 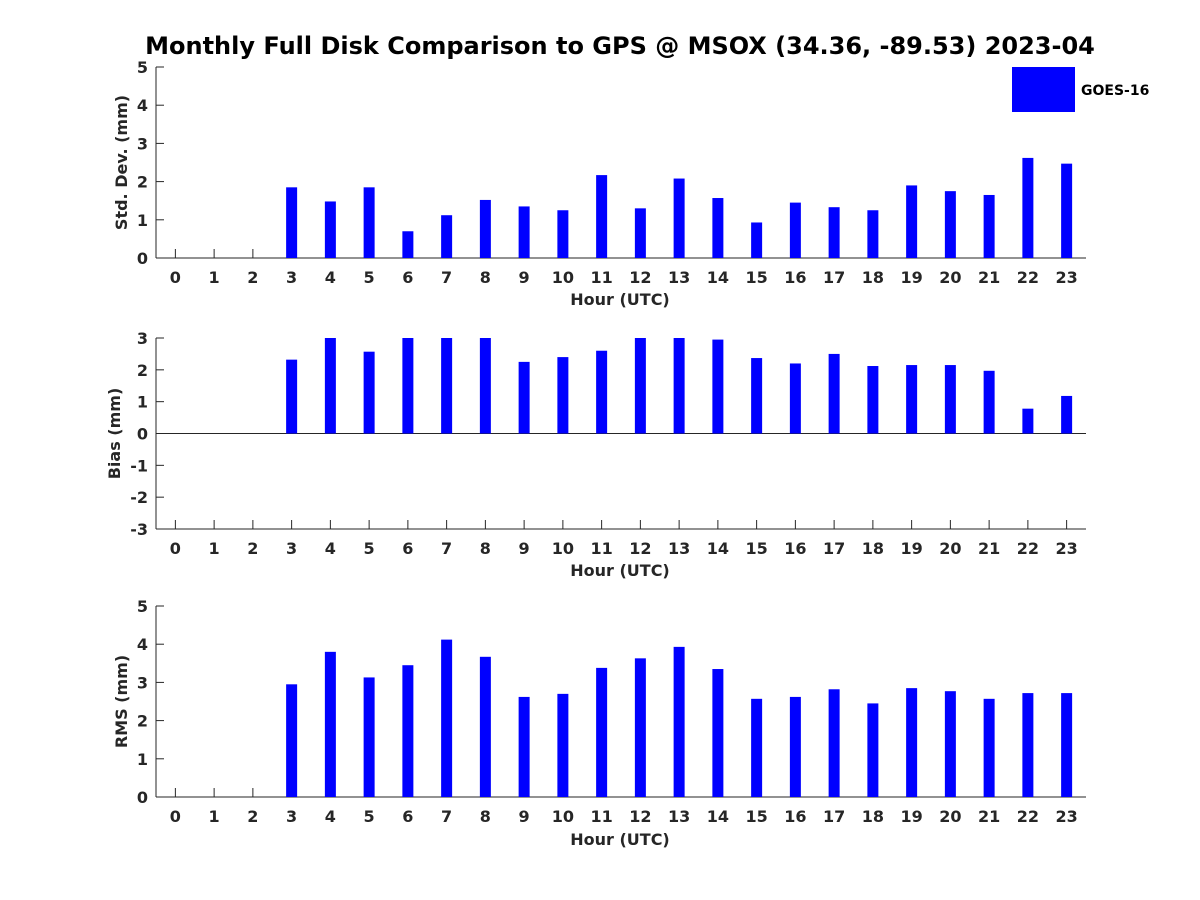 I want to click on legend-label: GOES-16, so click(x=1115, y=91).